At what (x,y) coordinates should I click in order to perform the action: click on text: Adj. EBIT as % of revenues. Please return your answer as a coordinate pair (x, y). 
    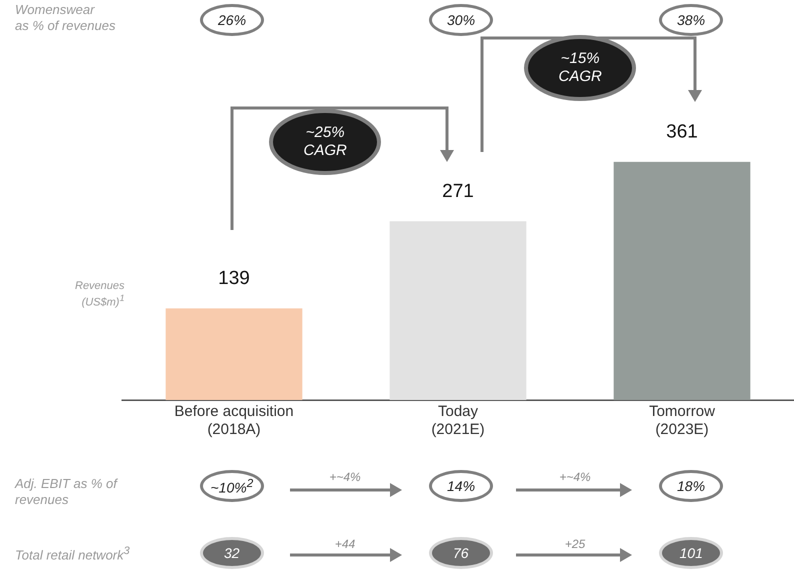
    Looking at the image, I should click on (66, 492).